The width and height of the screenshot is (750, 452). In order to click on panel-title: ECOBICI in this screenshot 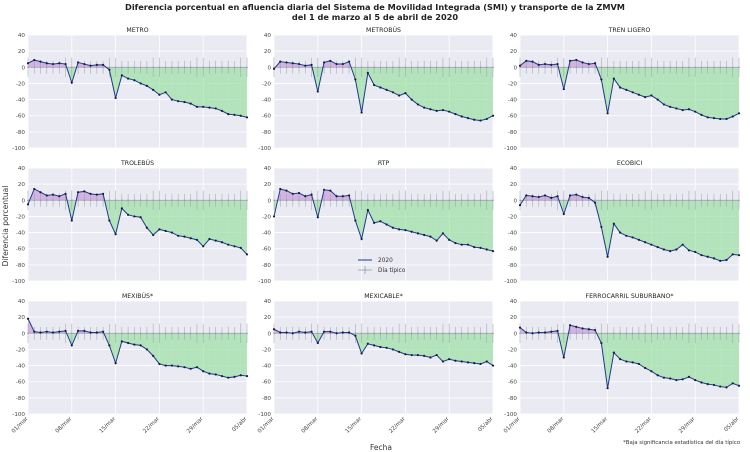, I will do `click(629, 163)`.